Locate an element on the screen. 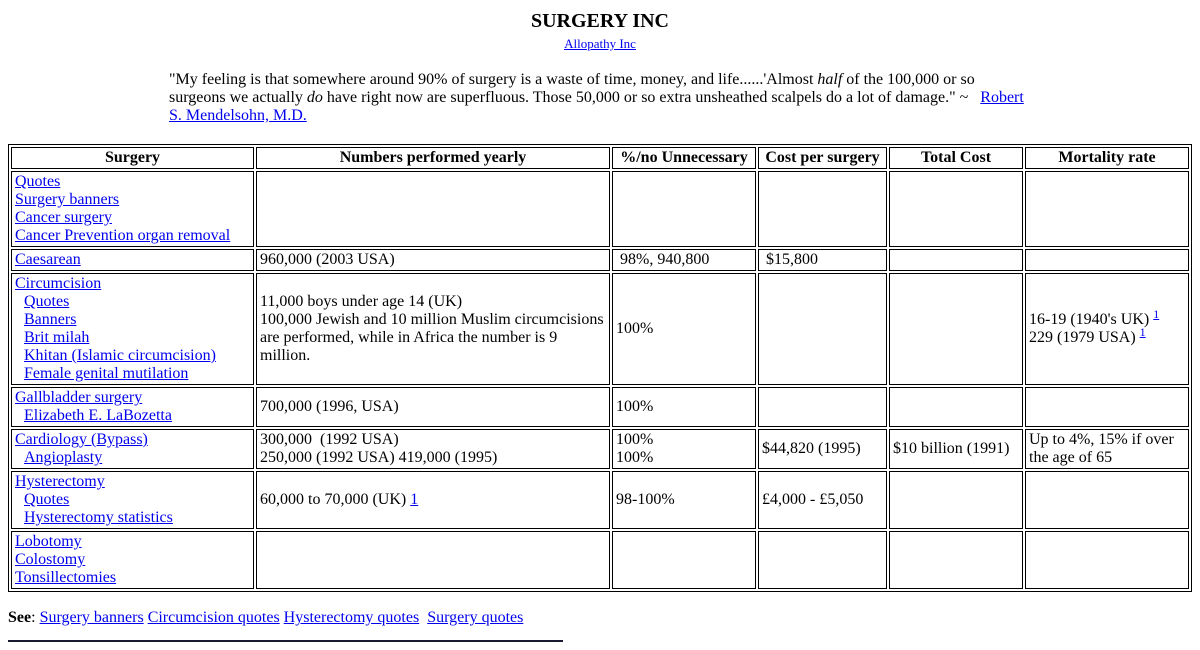 The width and height of the screenshot is (1200, 650). superscript: 1 is located at coordinates (1143, 331).